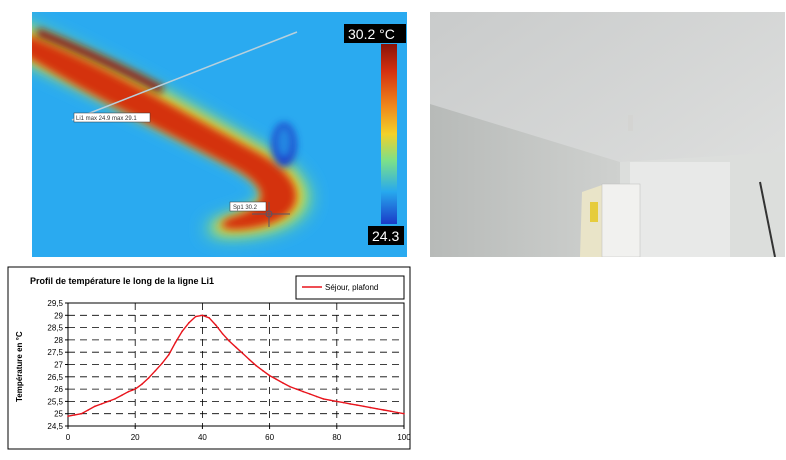  Describe the element at coordinates (58, 340) in the screenshot. I see `y-tick-label: 28` at that location.